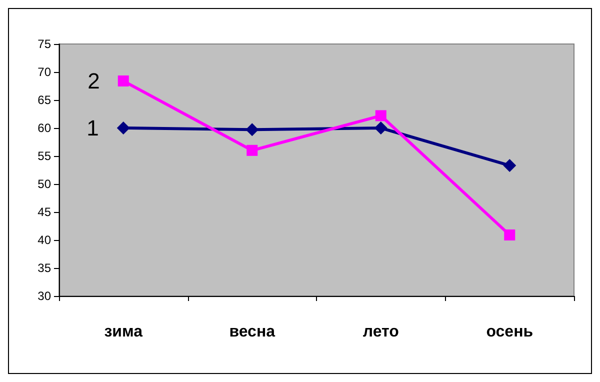  I want to click on series-label: 1, so click(92, 128).